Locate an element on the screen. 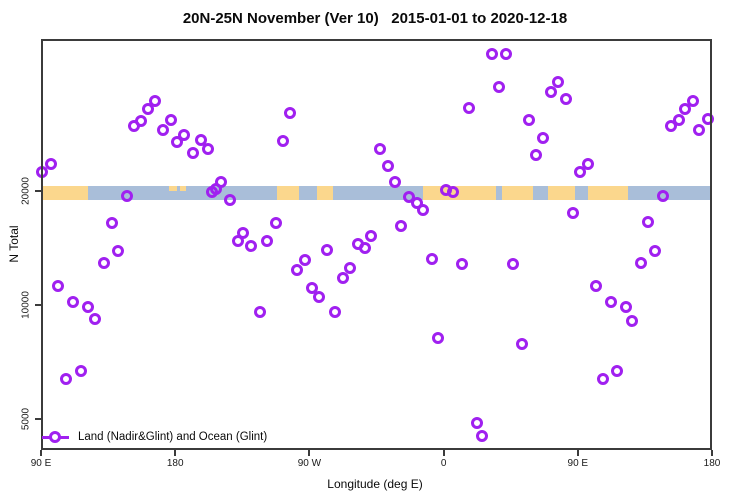 The image size is (750, 500). map-band-islet is located at coordinates (182, 188).